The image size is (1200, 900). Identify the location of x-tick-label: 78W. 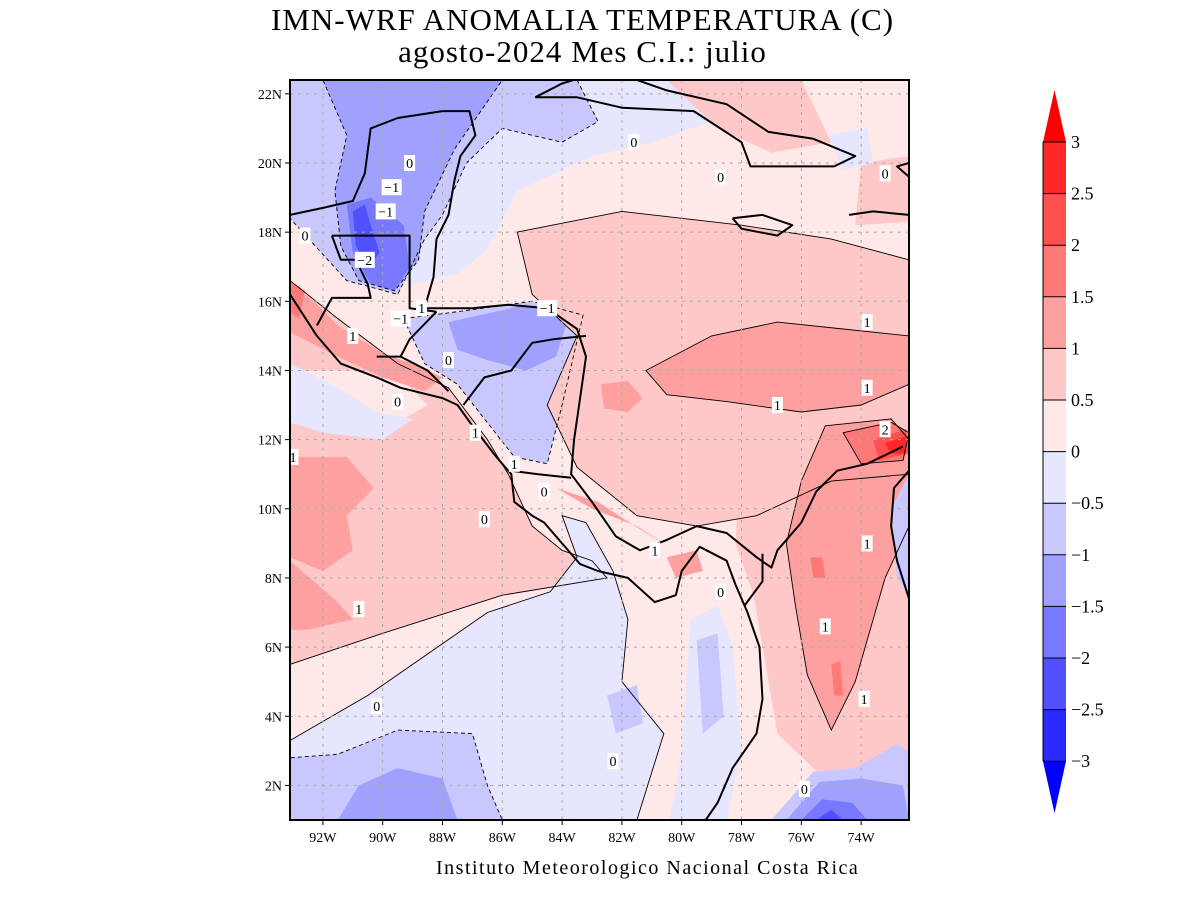
(742, 838).